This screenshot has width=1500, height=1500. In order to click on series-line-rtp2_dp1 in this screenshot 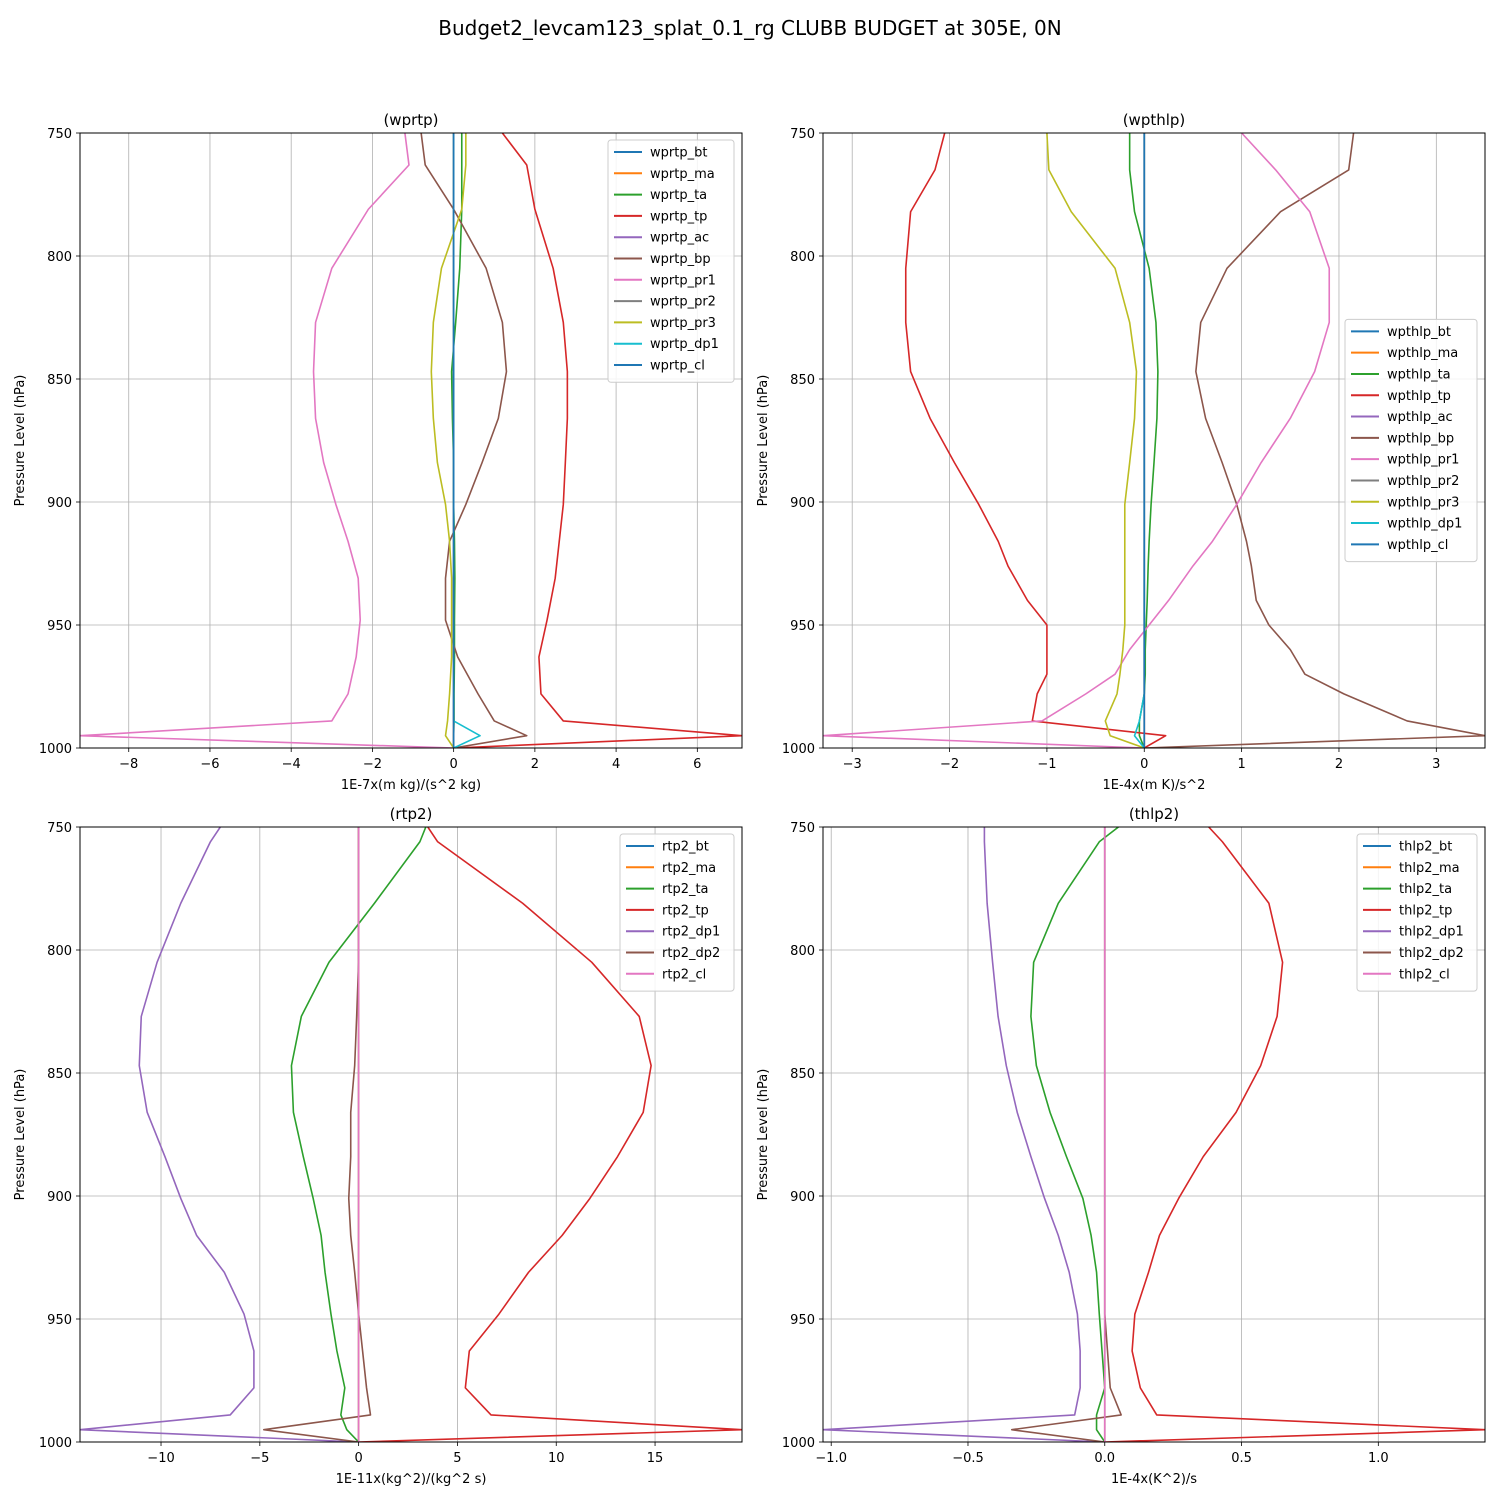, I will do `click(219, 1134)`.